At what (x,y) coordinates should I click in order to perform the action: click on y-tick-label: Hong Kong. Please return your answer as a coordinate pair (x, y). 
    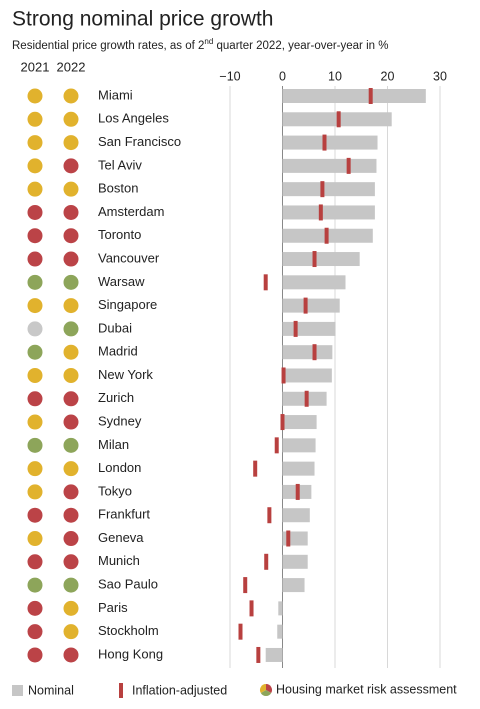
    Looking at the image, I should click on (130, 653).